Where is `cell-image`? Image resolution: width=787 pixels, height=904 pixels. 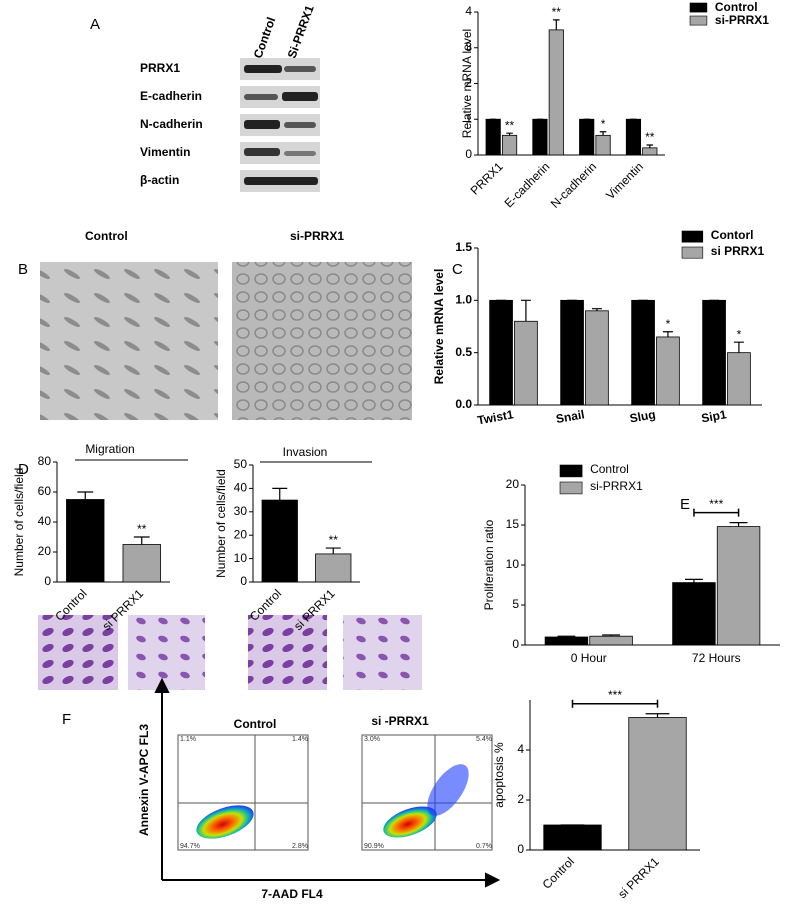
cell-image is located at coordinates (129, 341).